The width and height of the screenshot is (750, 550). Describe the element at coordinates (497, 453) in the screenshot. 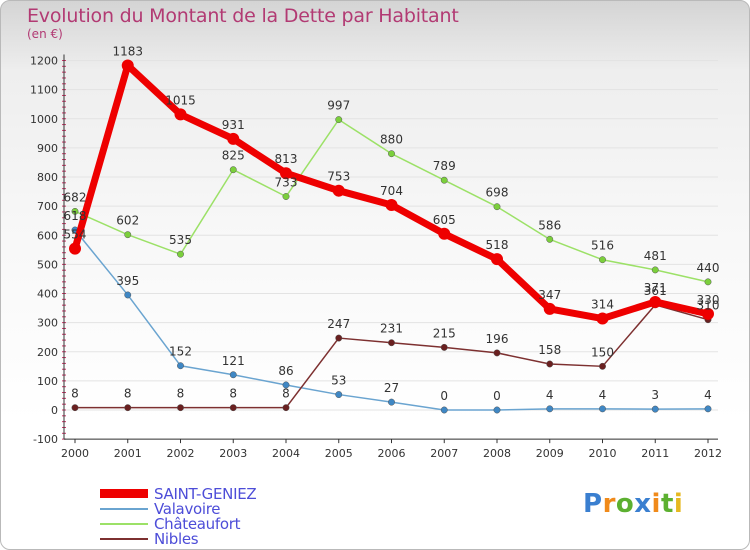

I see `x-tick-label: 2008` at that location.